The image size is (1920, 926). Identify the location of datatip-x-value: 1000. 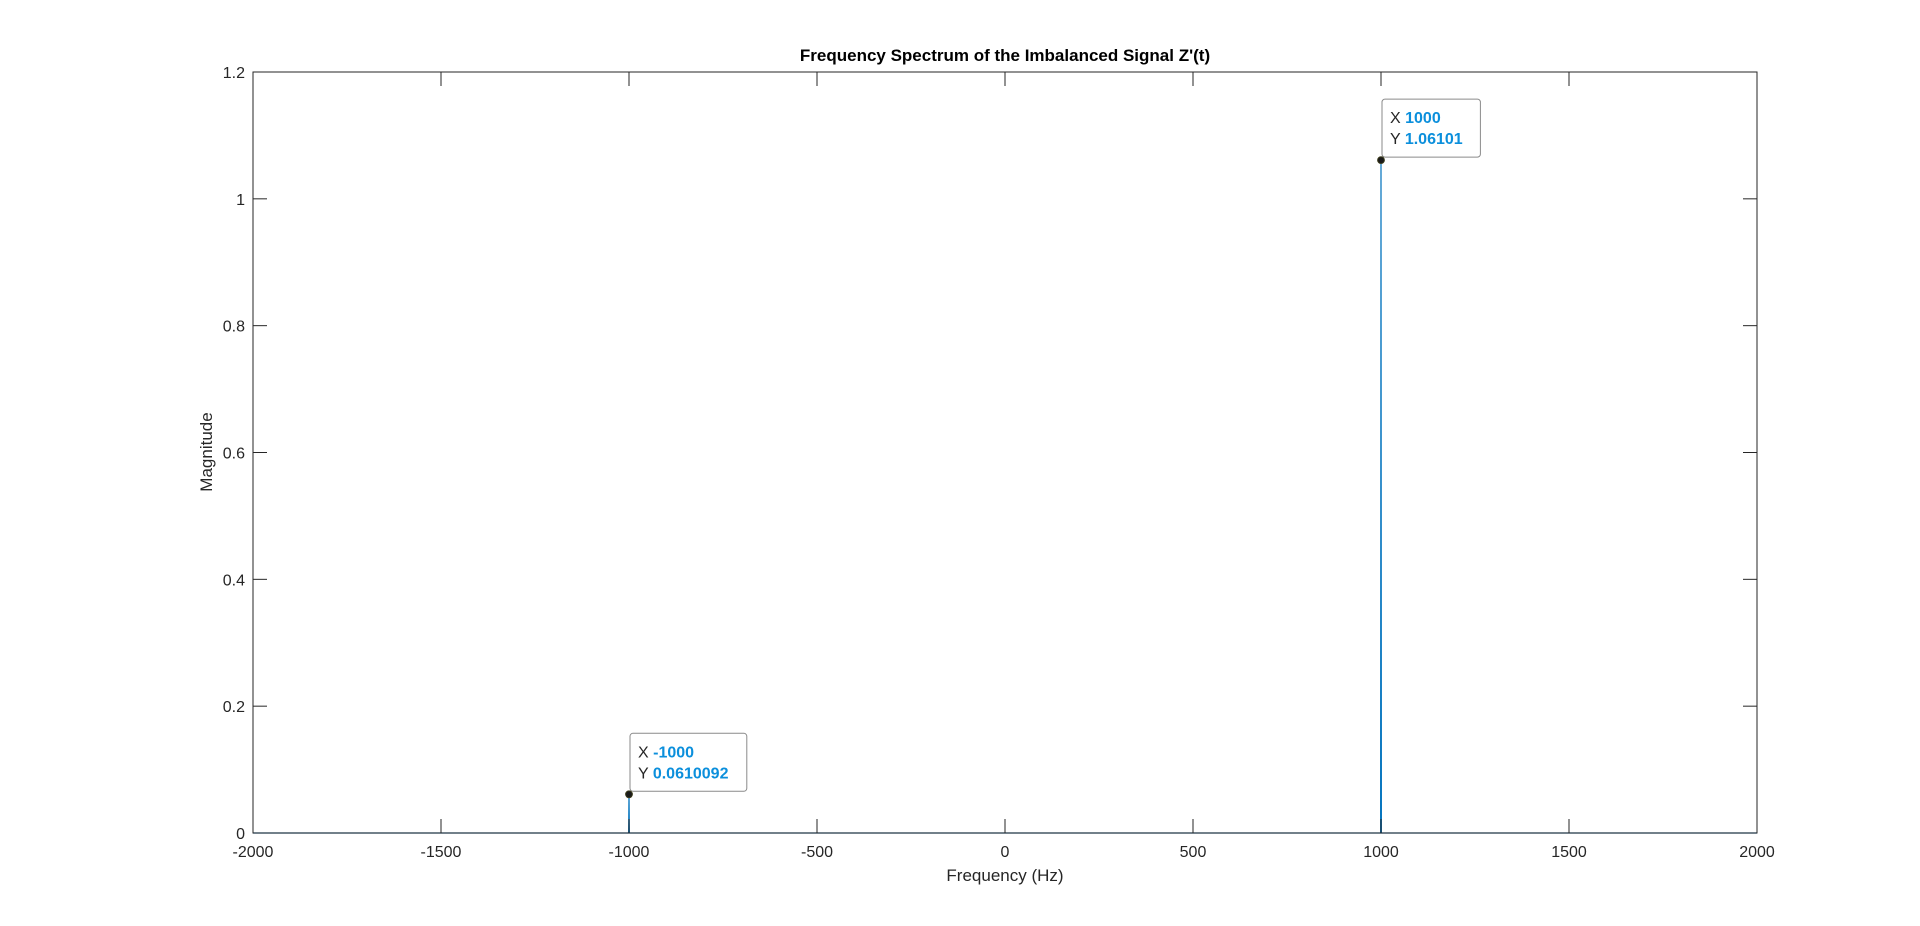
(1423, 118).